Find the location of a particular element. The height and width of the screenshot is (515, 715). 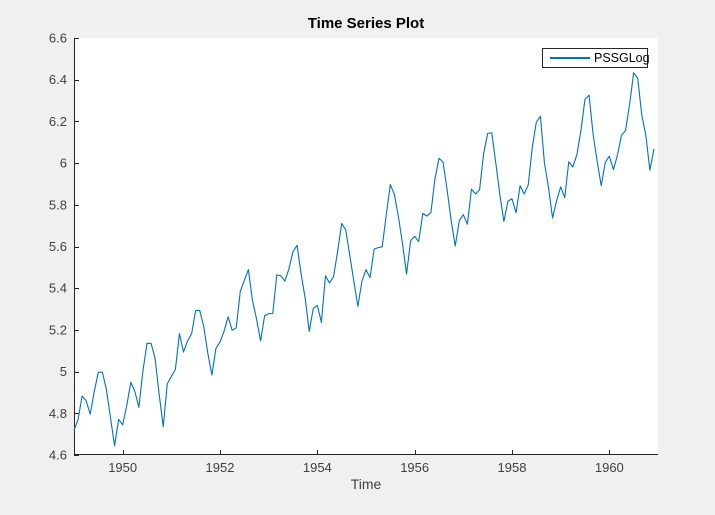

y-tick-label: 4.6 is located at coordinates (58, 455).